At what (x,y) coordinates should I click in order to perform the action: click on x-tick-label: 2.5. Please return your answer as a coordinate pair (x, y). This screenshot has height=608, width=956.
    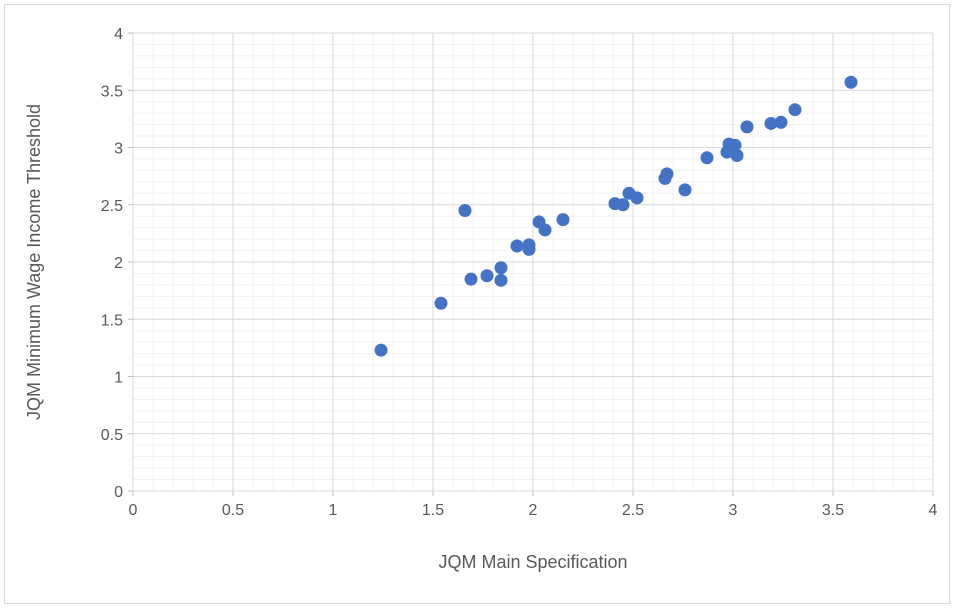
    Looking at the image, I should click on (633, 510).